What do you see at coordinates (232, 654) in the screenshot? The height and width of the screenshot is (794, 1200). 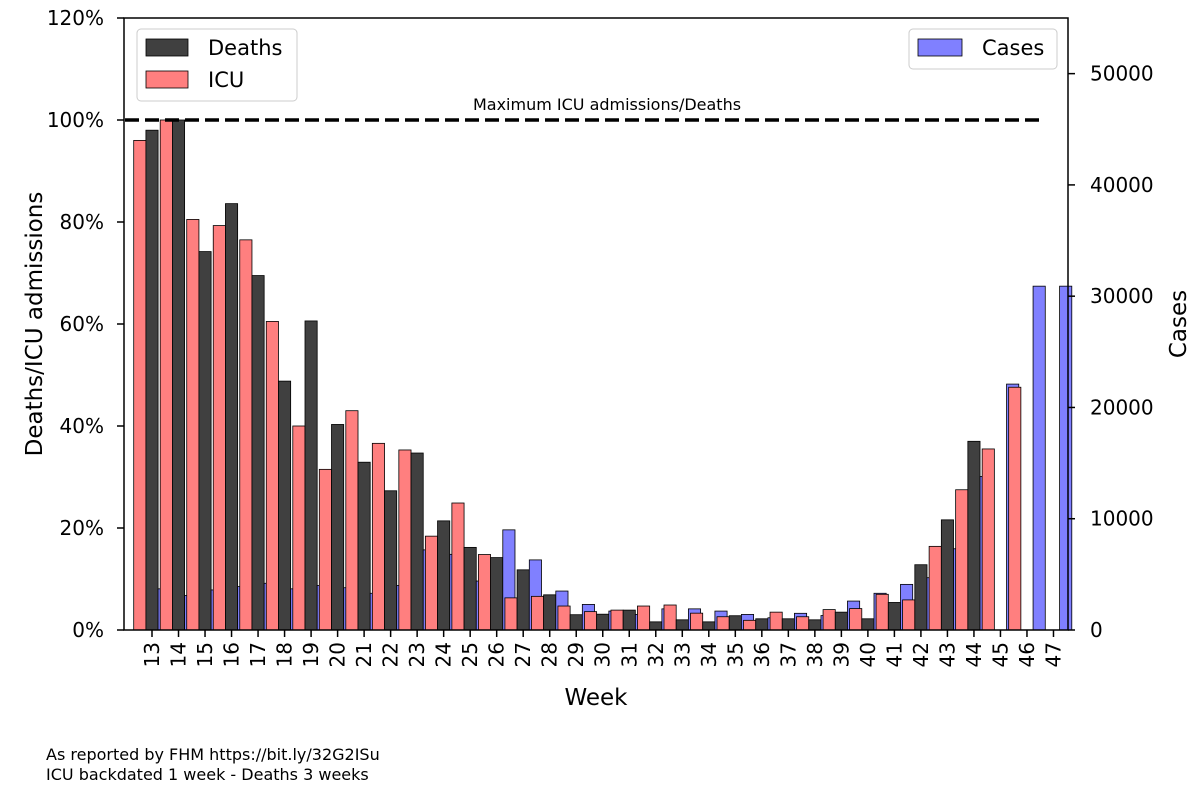 I see `x-tick-label: 16` at bounding box center [232, 654].